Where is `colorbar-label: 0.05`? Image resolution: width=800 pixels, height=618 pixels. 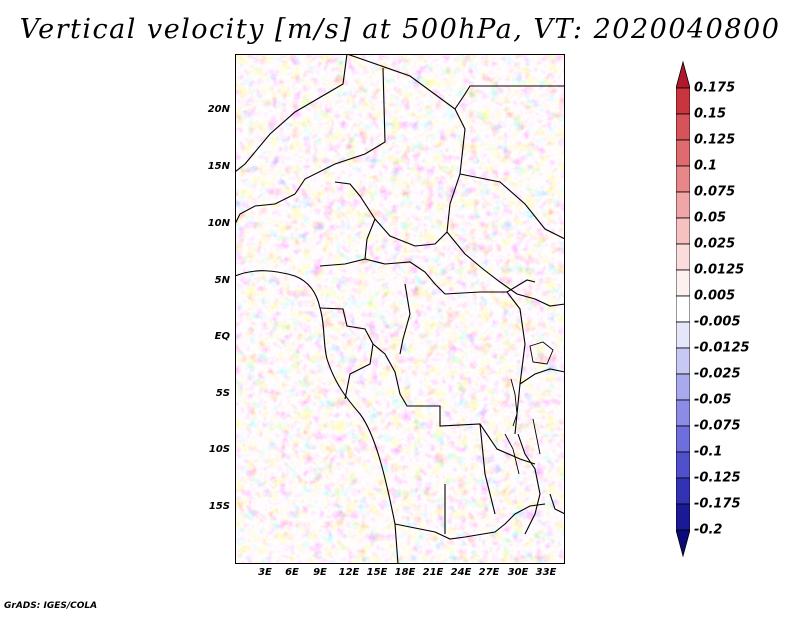 colorbar-label: 0.05 is located at coordinates (710, 218).